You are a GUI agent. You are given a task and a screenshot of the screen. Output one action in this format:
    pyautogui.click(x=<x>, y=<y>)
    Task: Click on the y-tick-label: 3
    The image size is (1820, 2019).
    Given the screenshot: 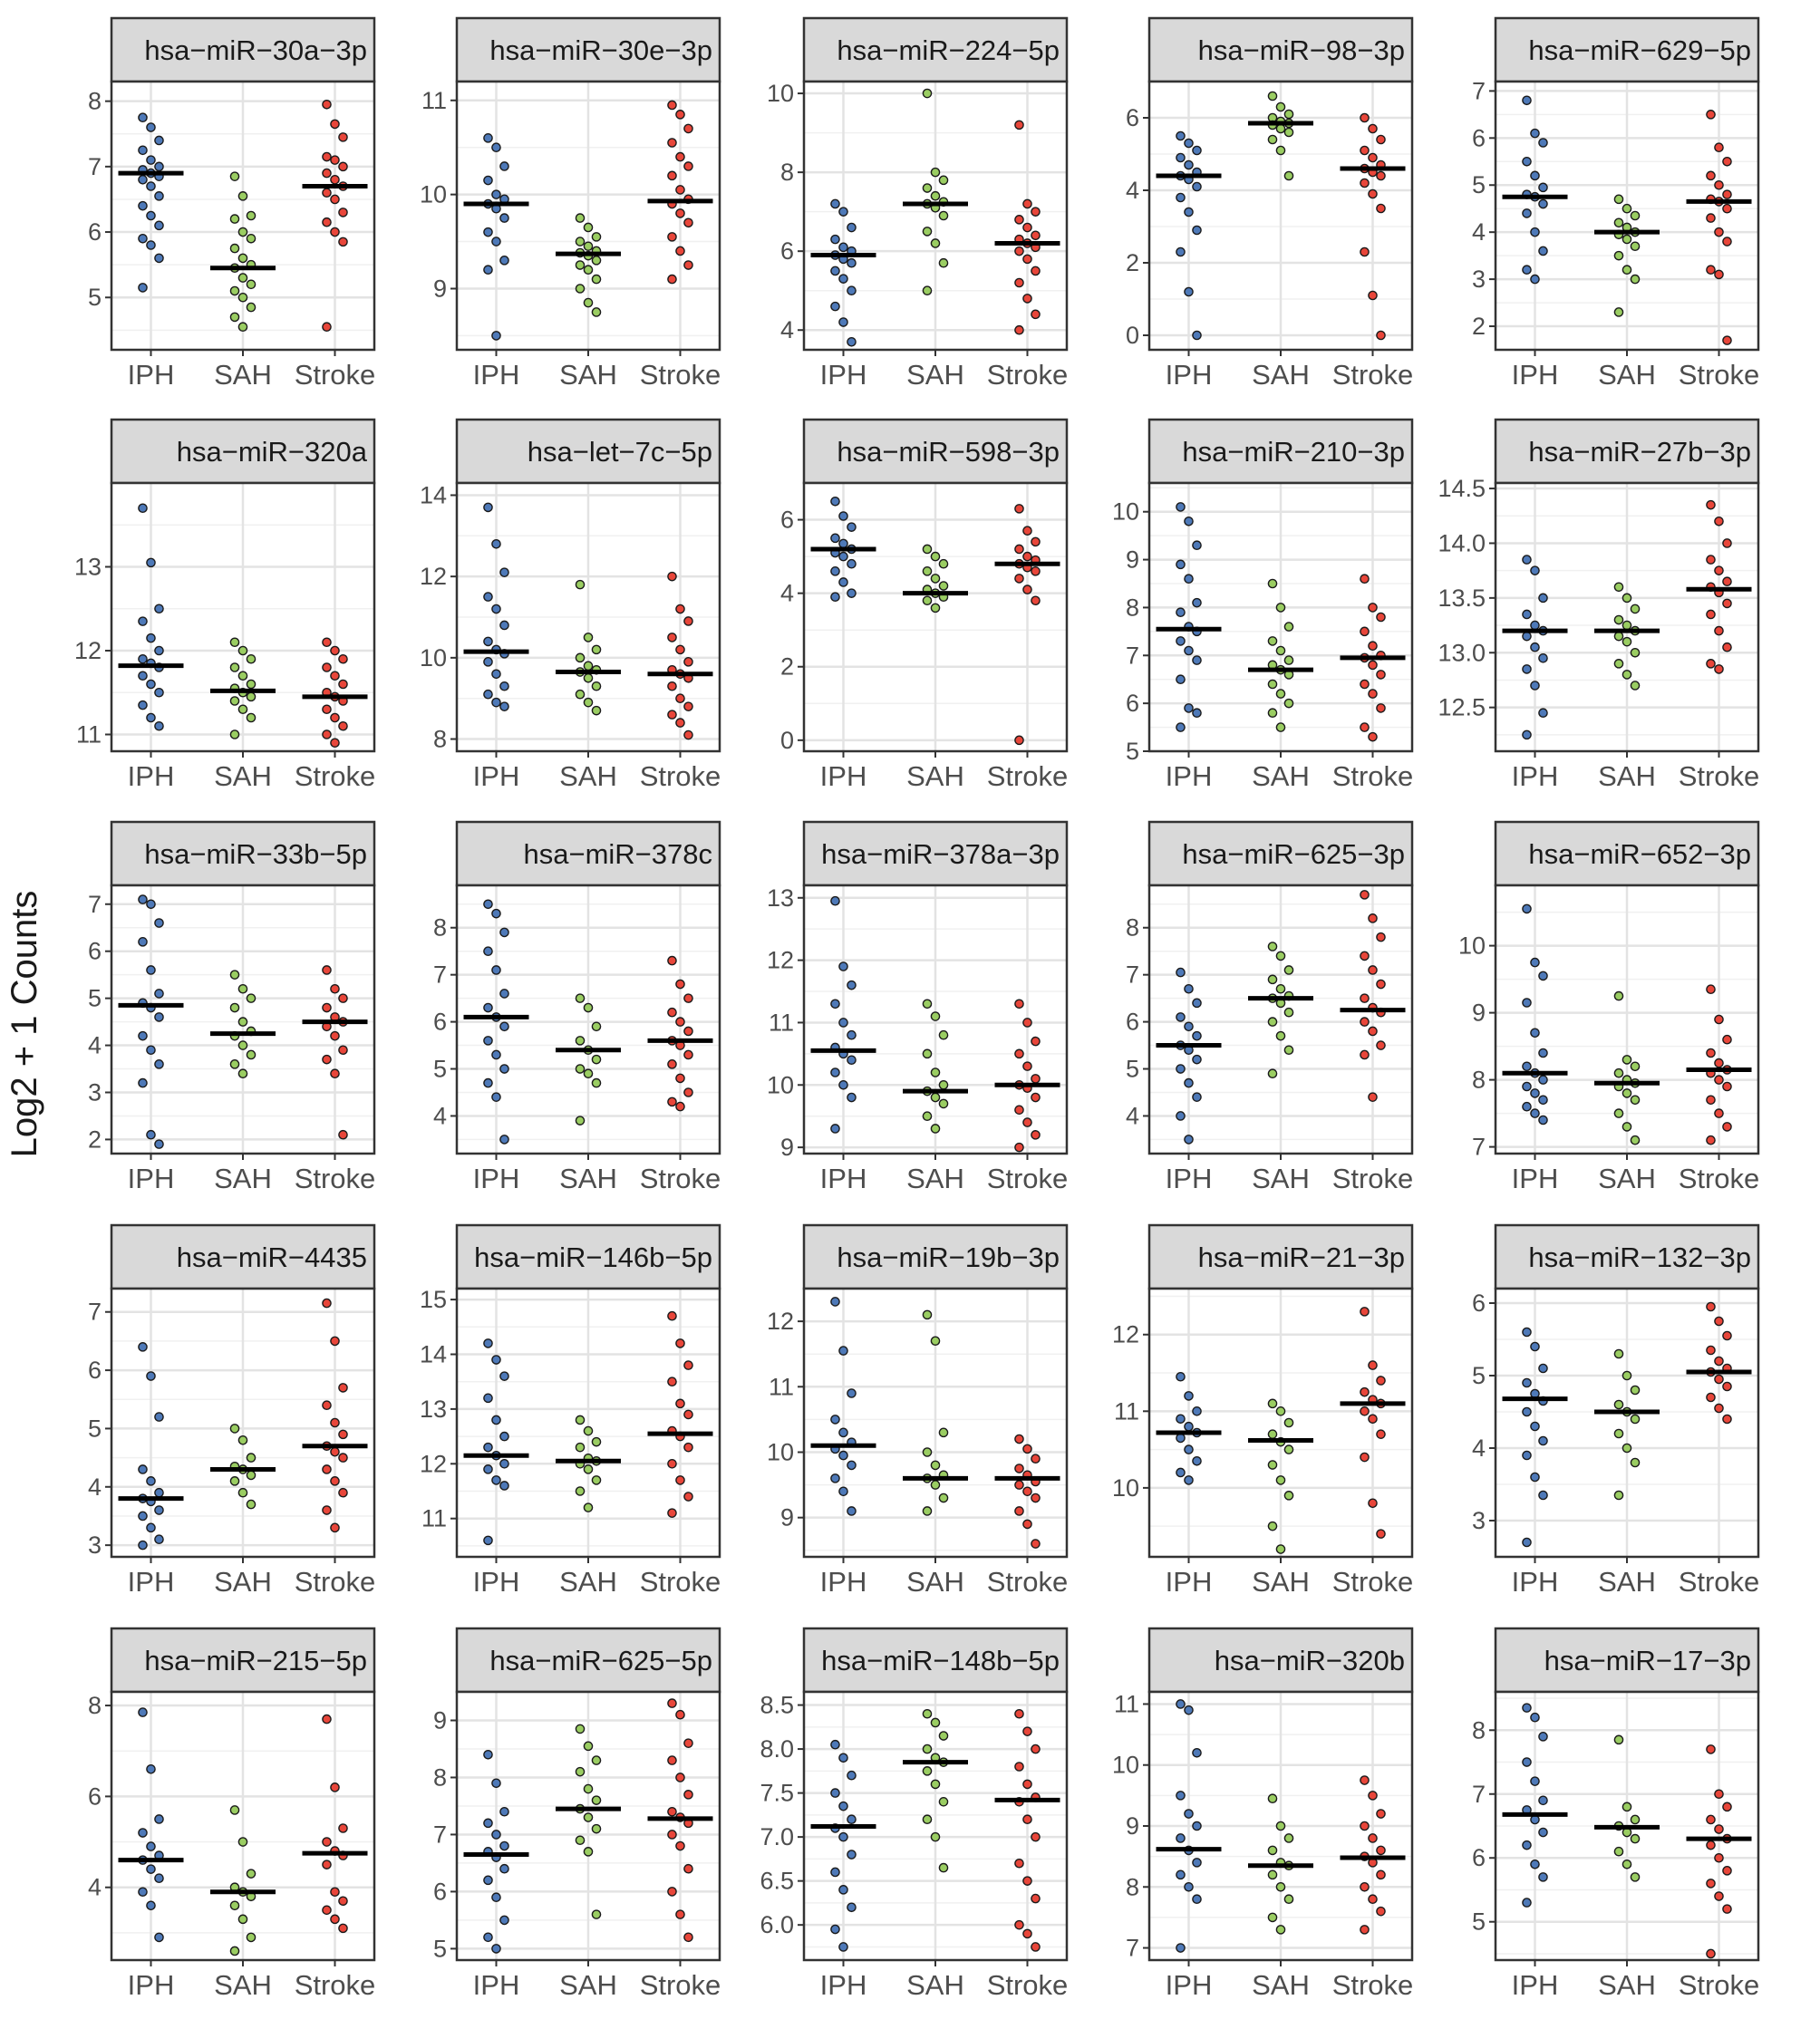 What is the action you would take?
    pyautogui.click(x=1479, y=1520)
    